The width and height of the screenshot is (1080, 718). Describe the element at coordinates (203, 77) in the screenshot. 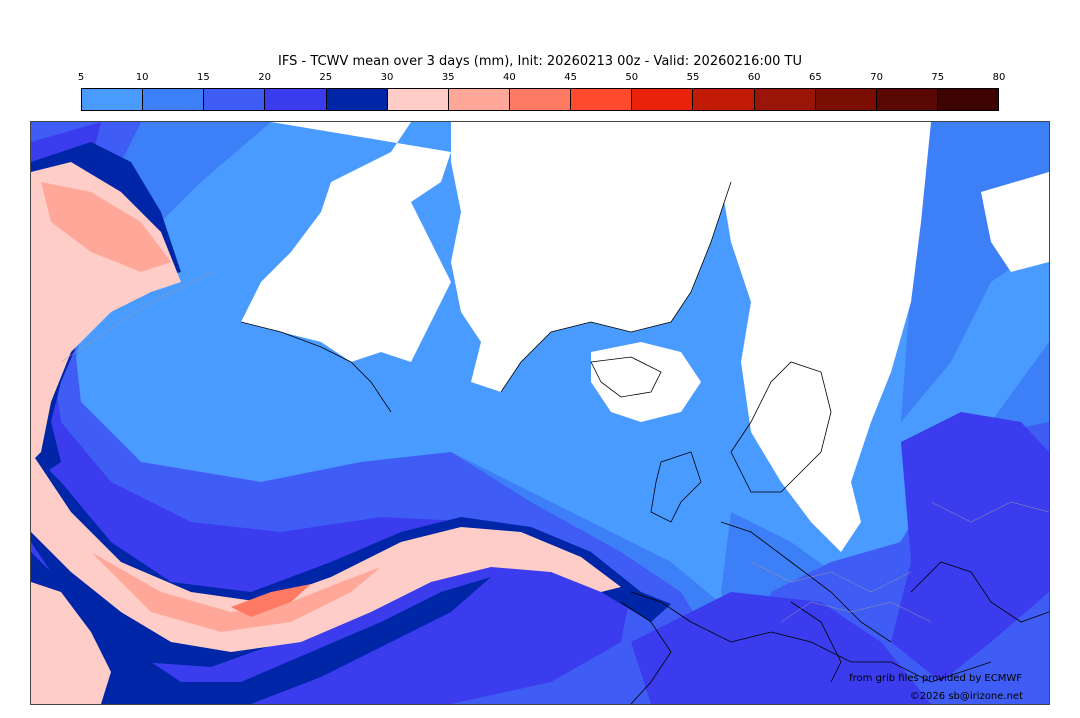

I see `colorbar-tick-label: 15` at that location.